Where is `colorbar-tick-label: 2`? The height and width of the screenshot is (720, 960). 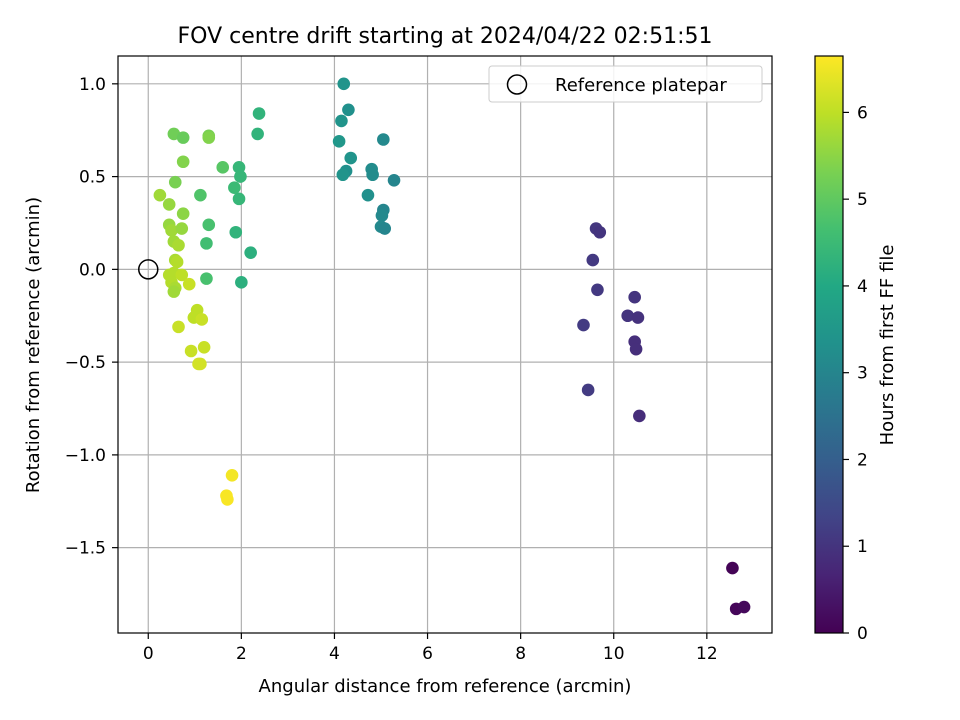 colorbar-tick-label: 2 is located at coordinates (862, 460).